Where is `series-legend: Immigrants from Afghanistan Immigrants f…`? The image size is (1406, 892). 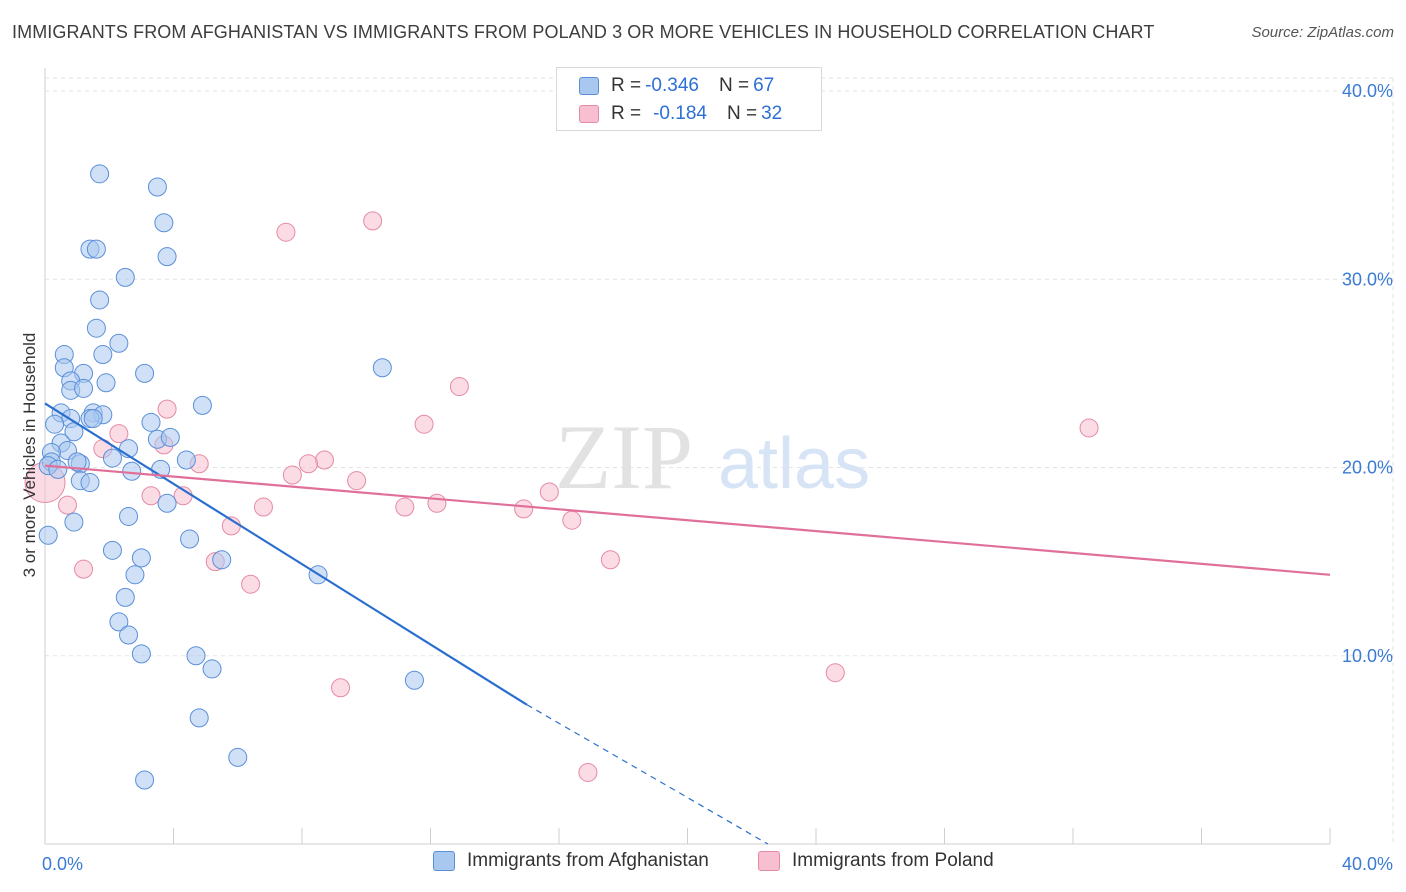 series-legend: Immigrants from Afghanistan Immigrants f… is located at coordinates (703, 864).